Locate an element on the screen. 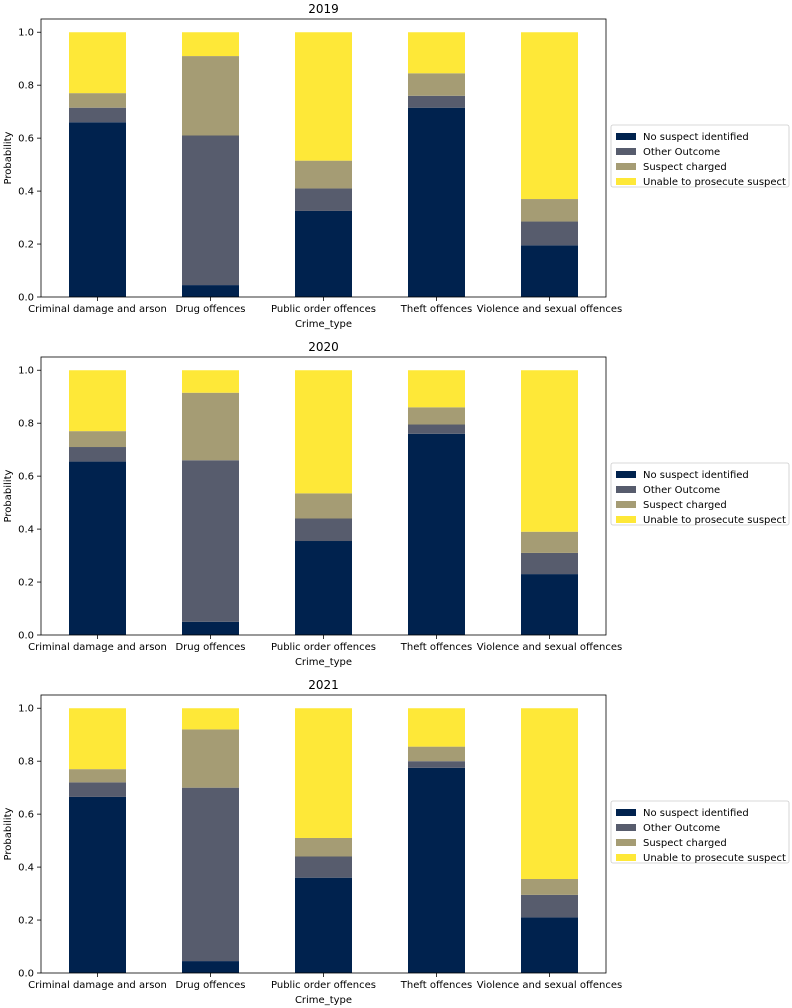  chart-title: 2021 is located at coordinates (323, 685).